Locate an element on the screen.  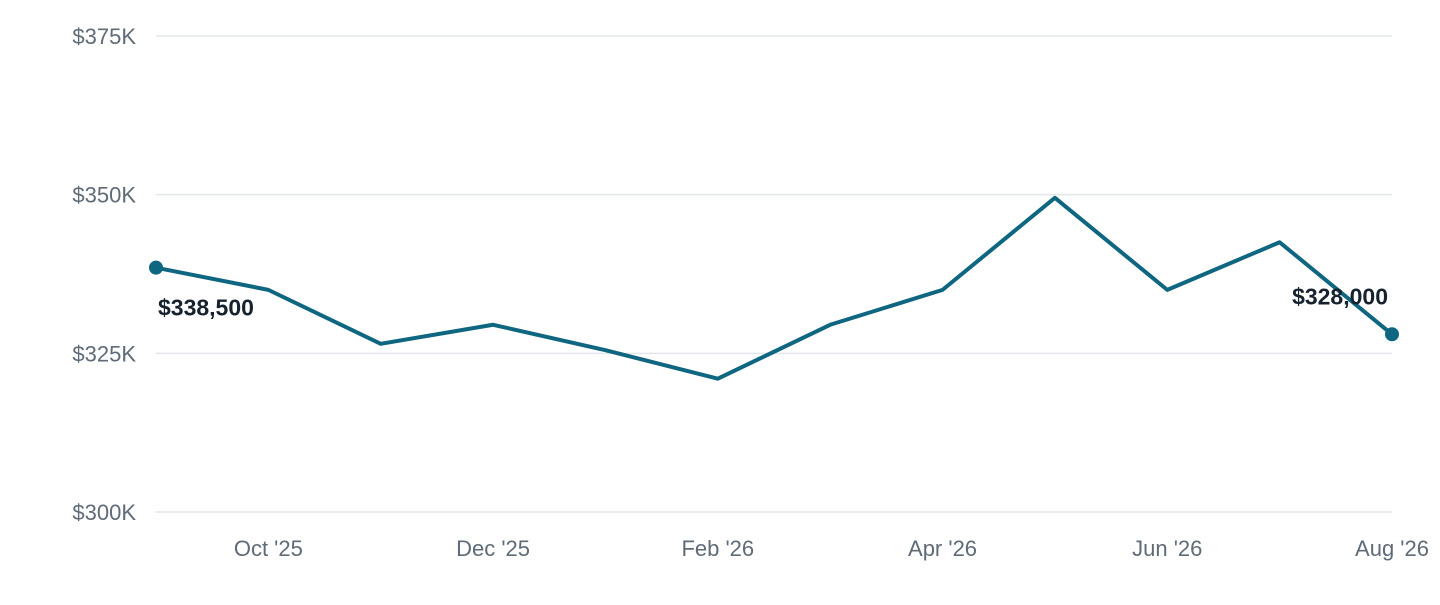
x-tick-label: Aug '26 is located at coordinates (1392, 548).